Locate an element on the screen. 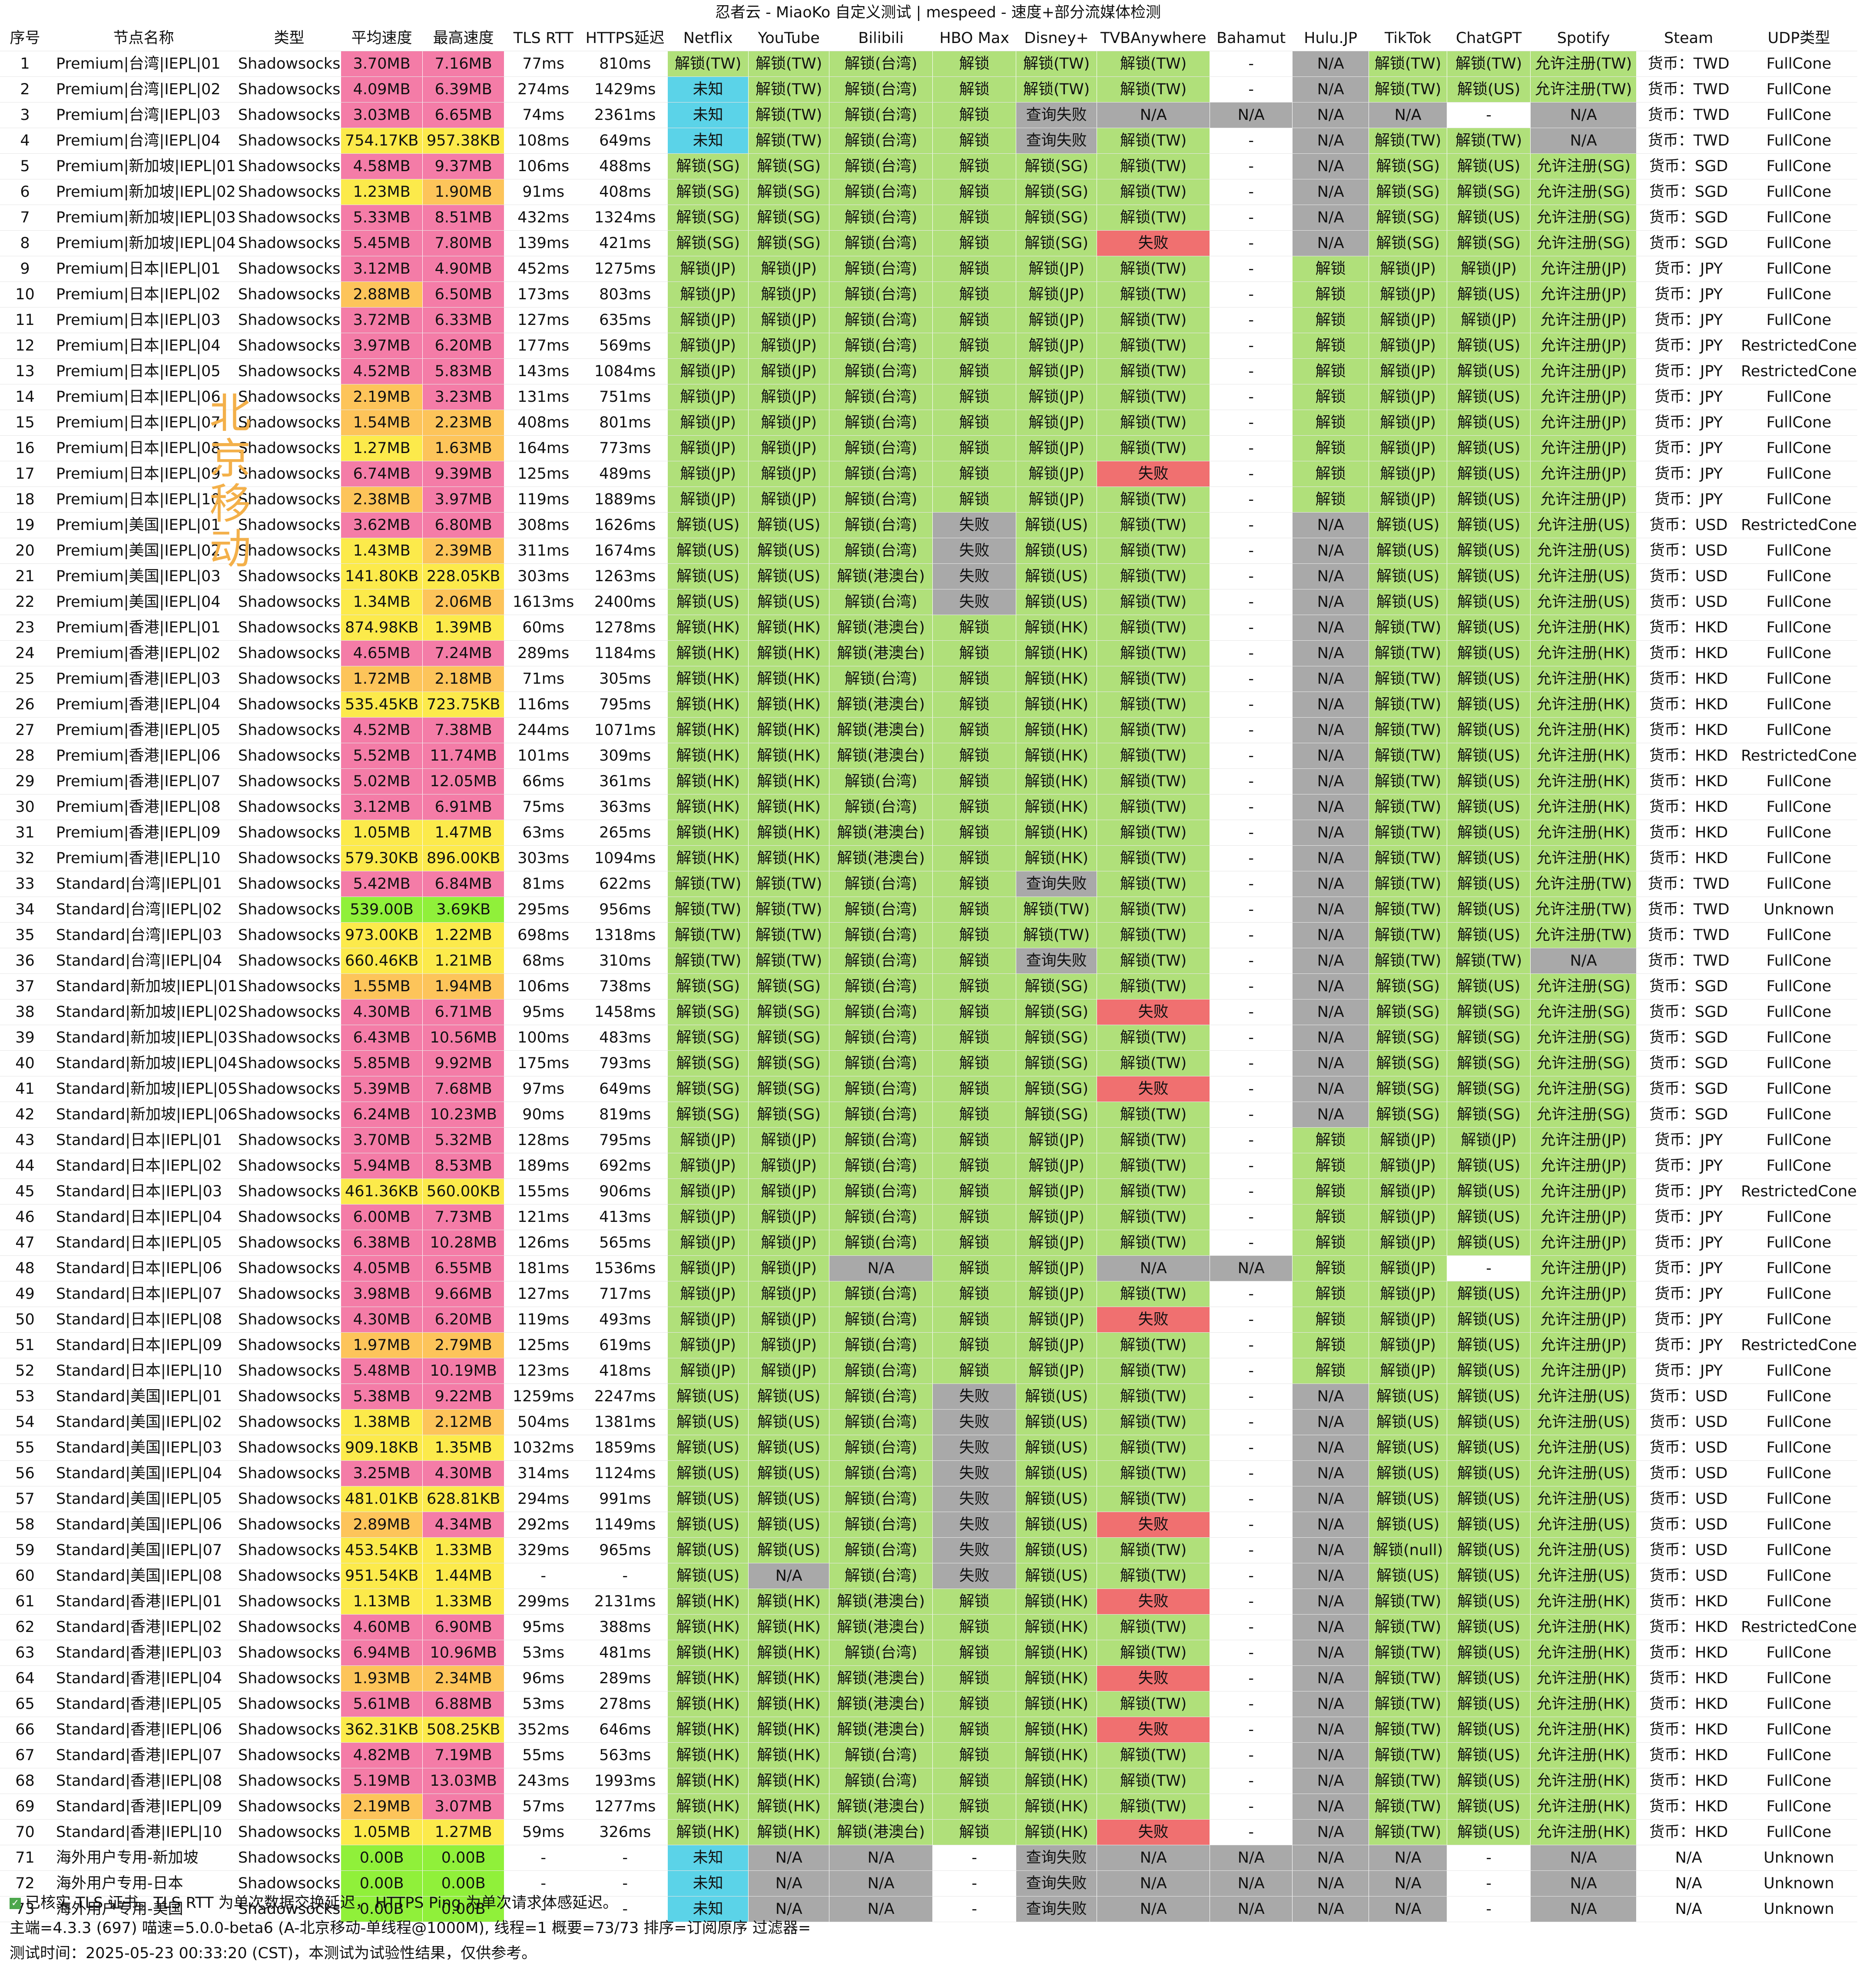  table-cell: 16 is located at coordinates (25, 448).